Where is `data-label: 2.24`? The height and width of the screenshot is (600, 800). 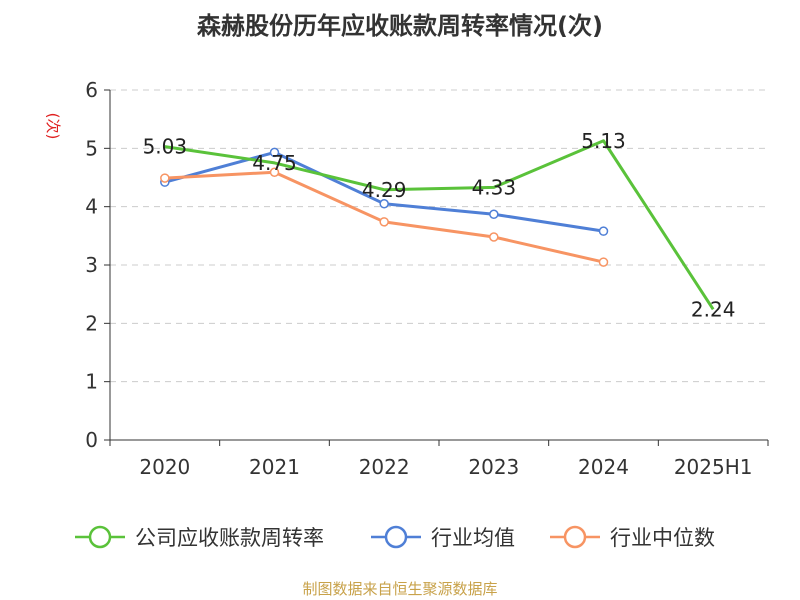
data-label: 2.24 is located at coordinates (713, 309).